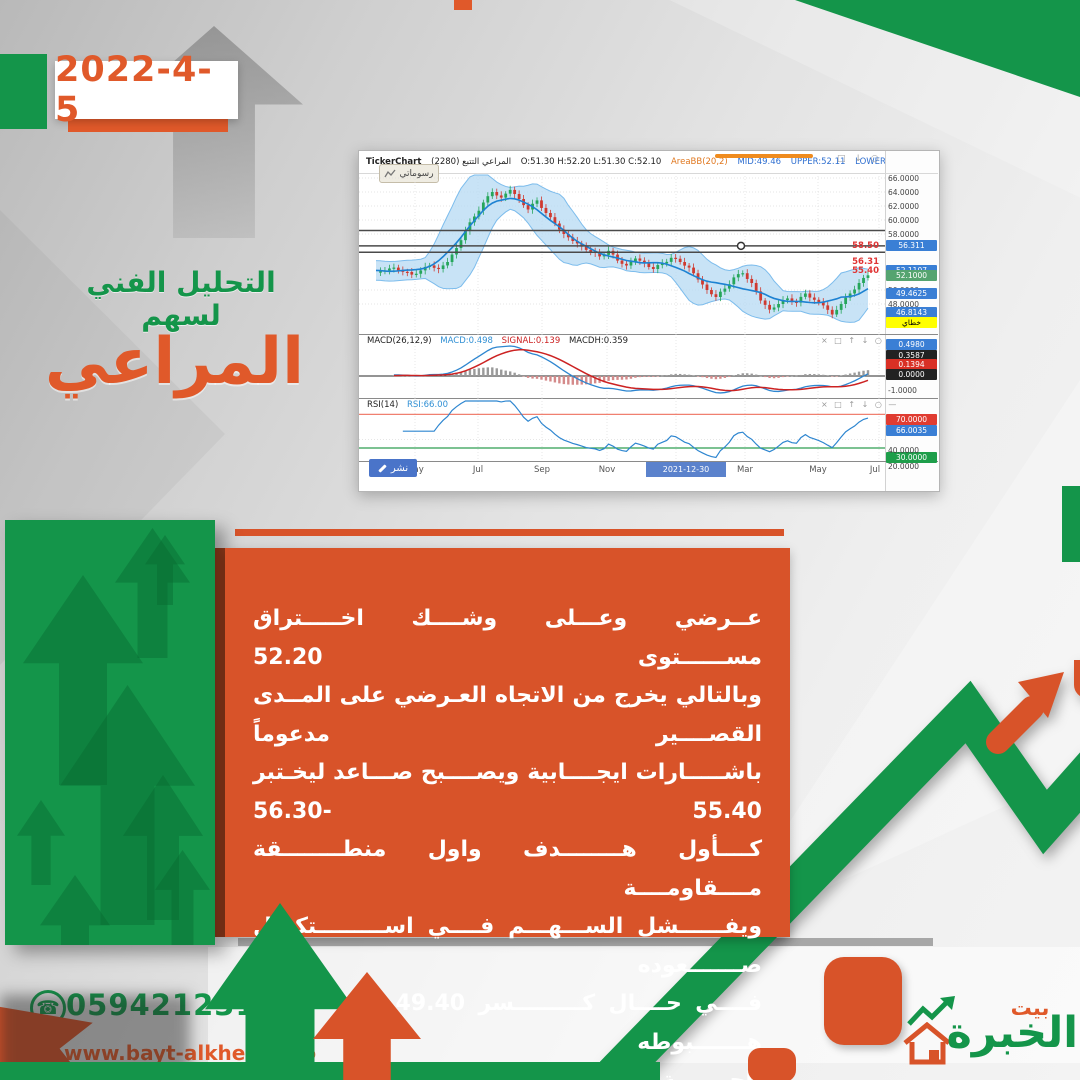 This screenshot has height=1080, width=1080. What do you see at coordinates (759, 162) in the screenshot?
I see `bb-mid: MID:49.46` at bounding box center [759, 162].